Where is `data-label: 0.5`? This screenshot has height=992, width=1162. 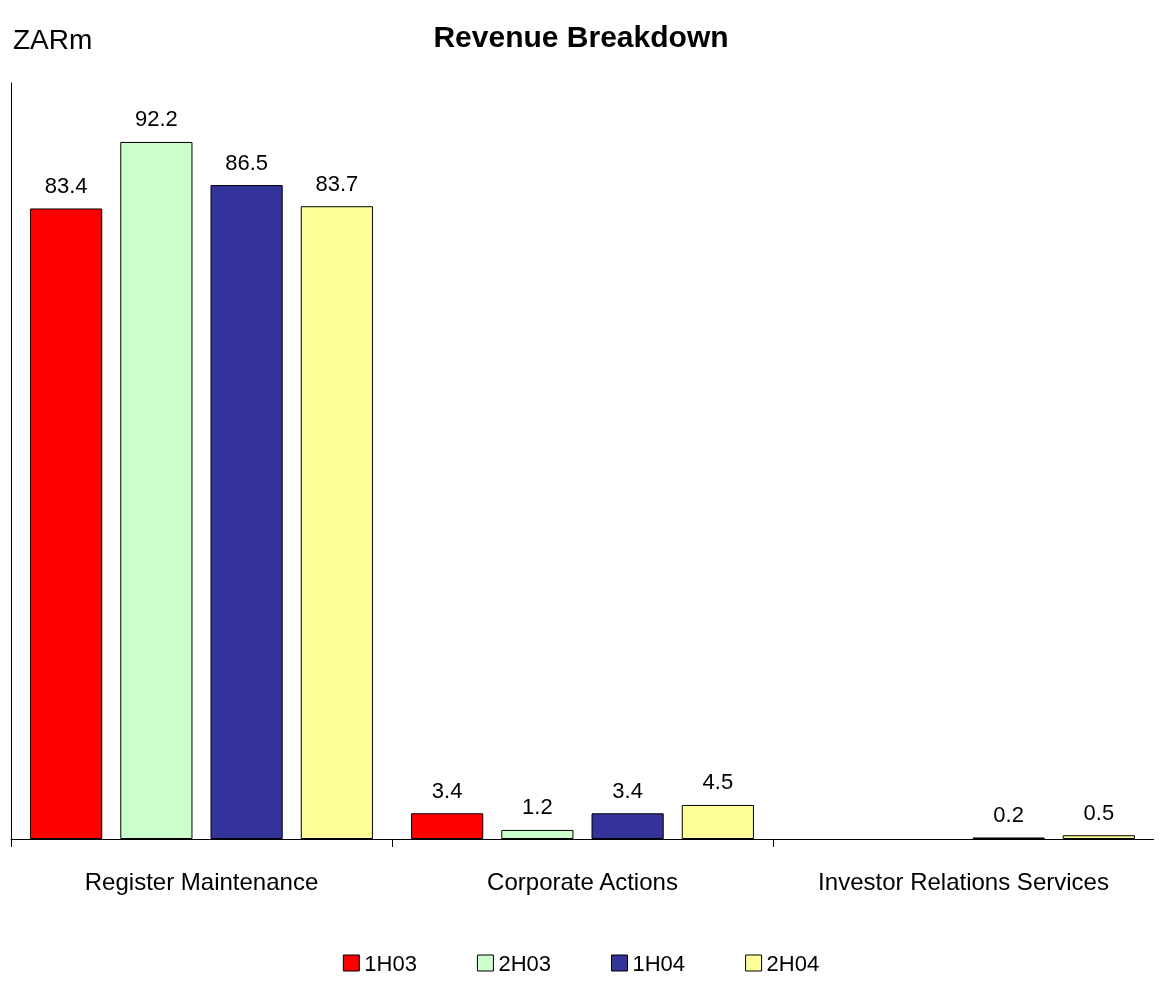
data-label: 0.5 is located at coordinates (1099, 812).